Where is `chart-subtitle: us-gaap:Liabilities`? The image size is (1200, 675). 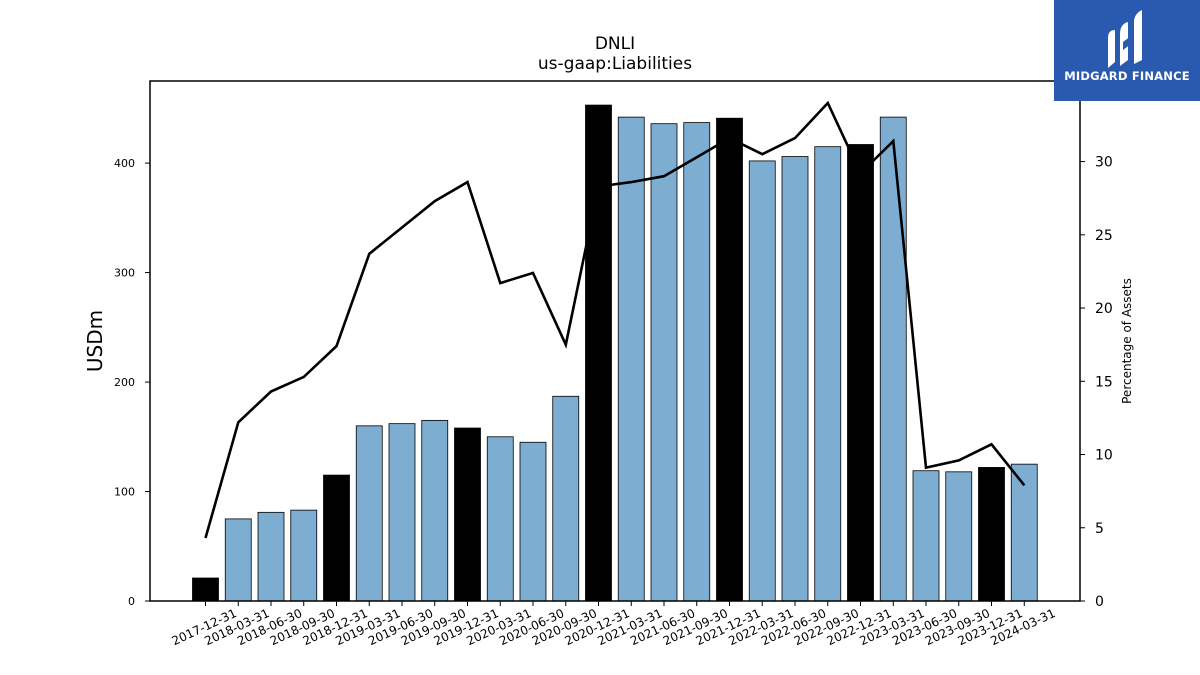
chart-subtitle: us-gaap:Liabilities is located at coordinates (615, 64).